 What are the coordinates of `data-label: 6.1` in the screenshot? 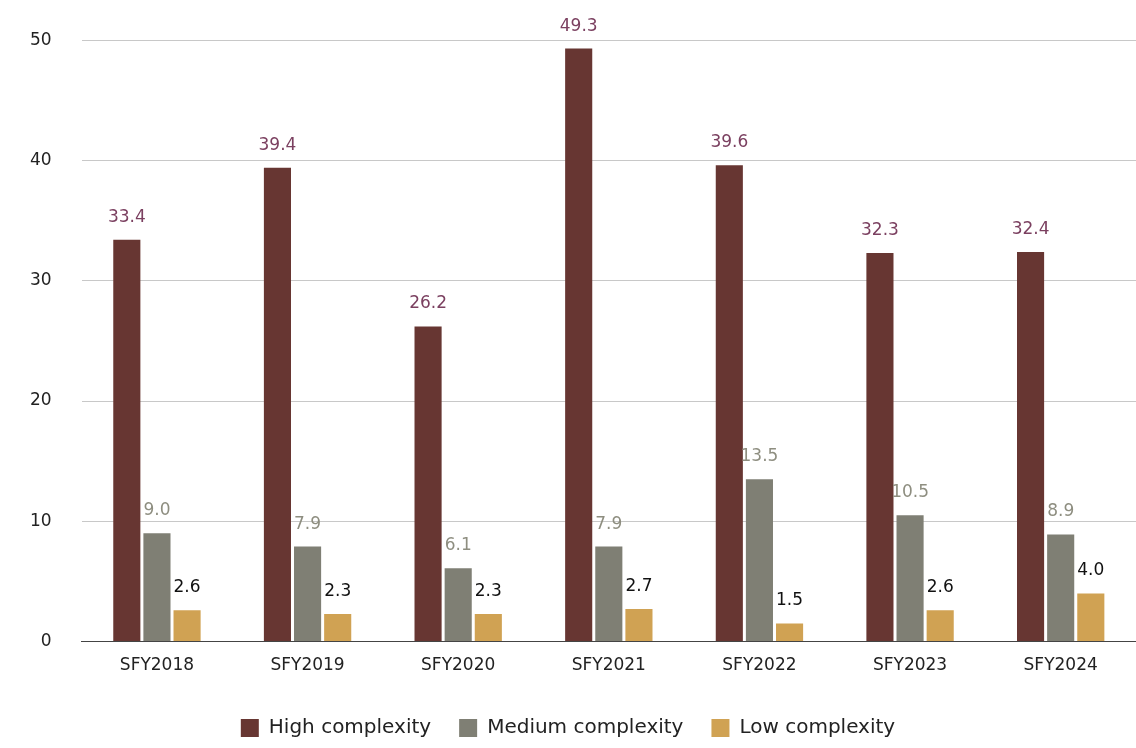 It's located at (458, 544).